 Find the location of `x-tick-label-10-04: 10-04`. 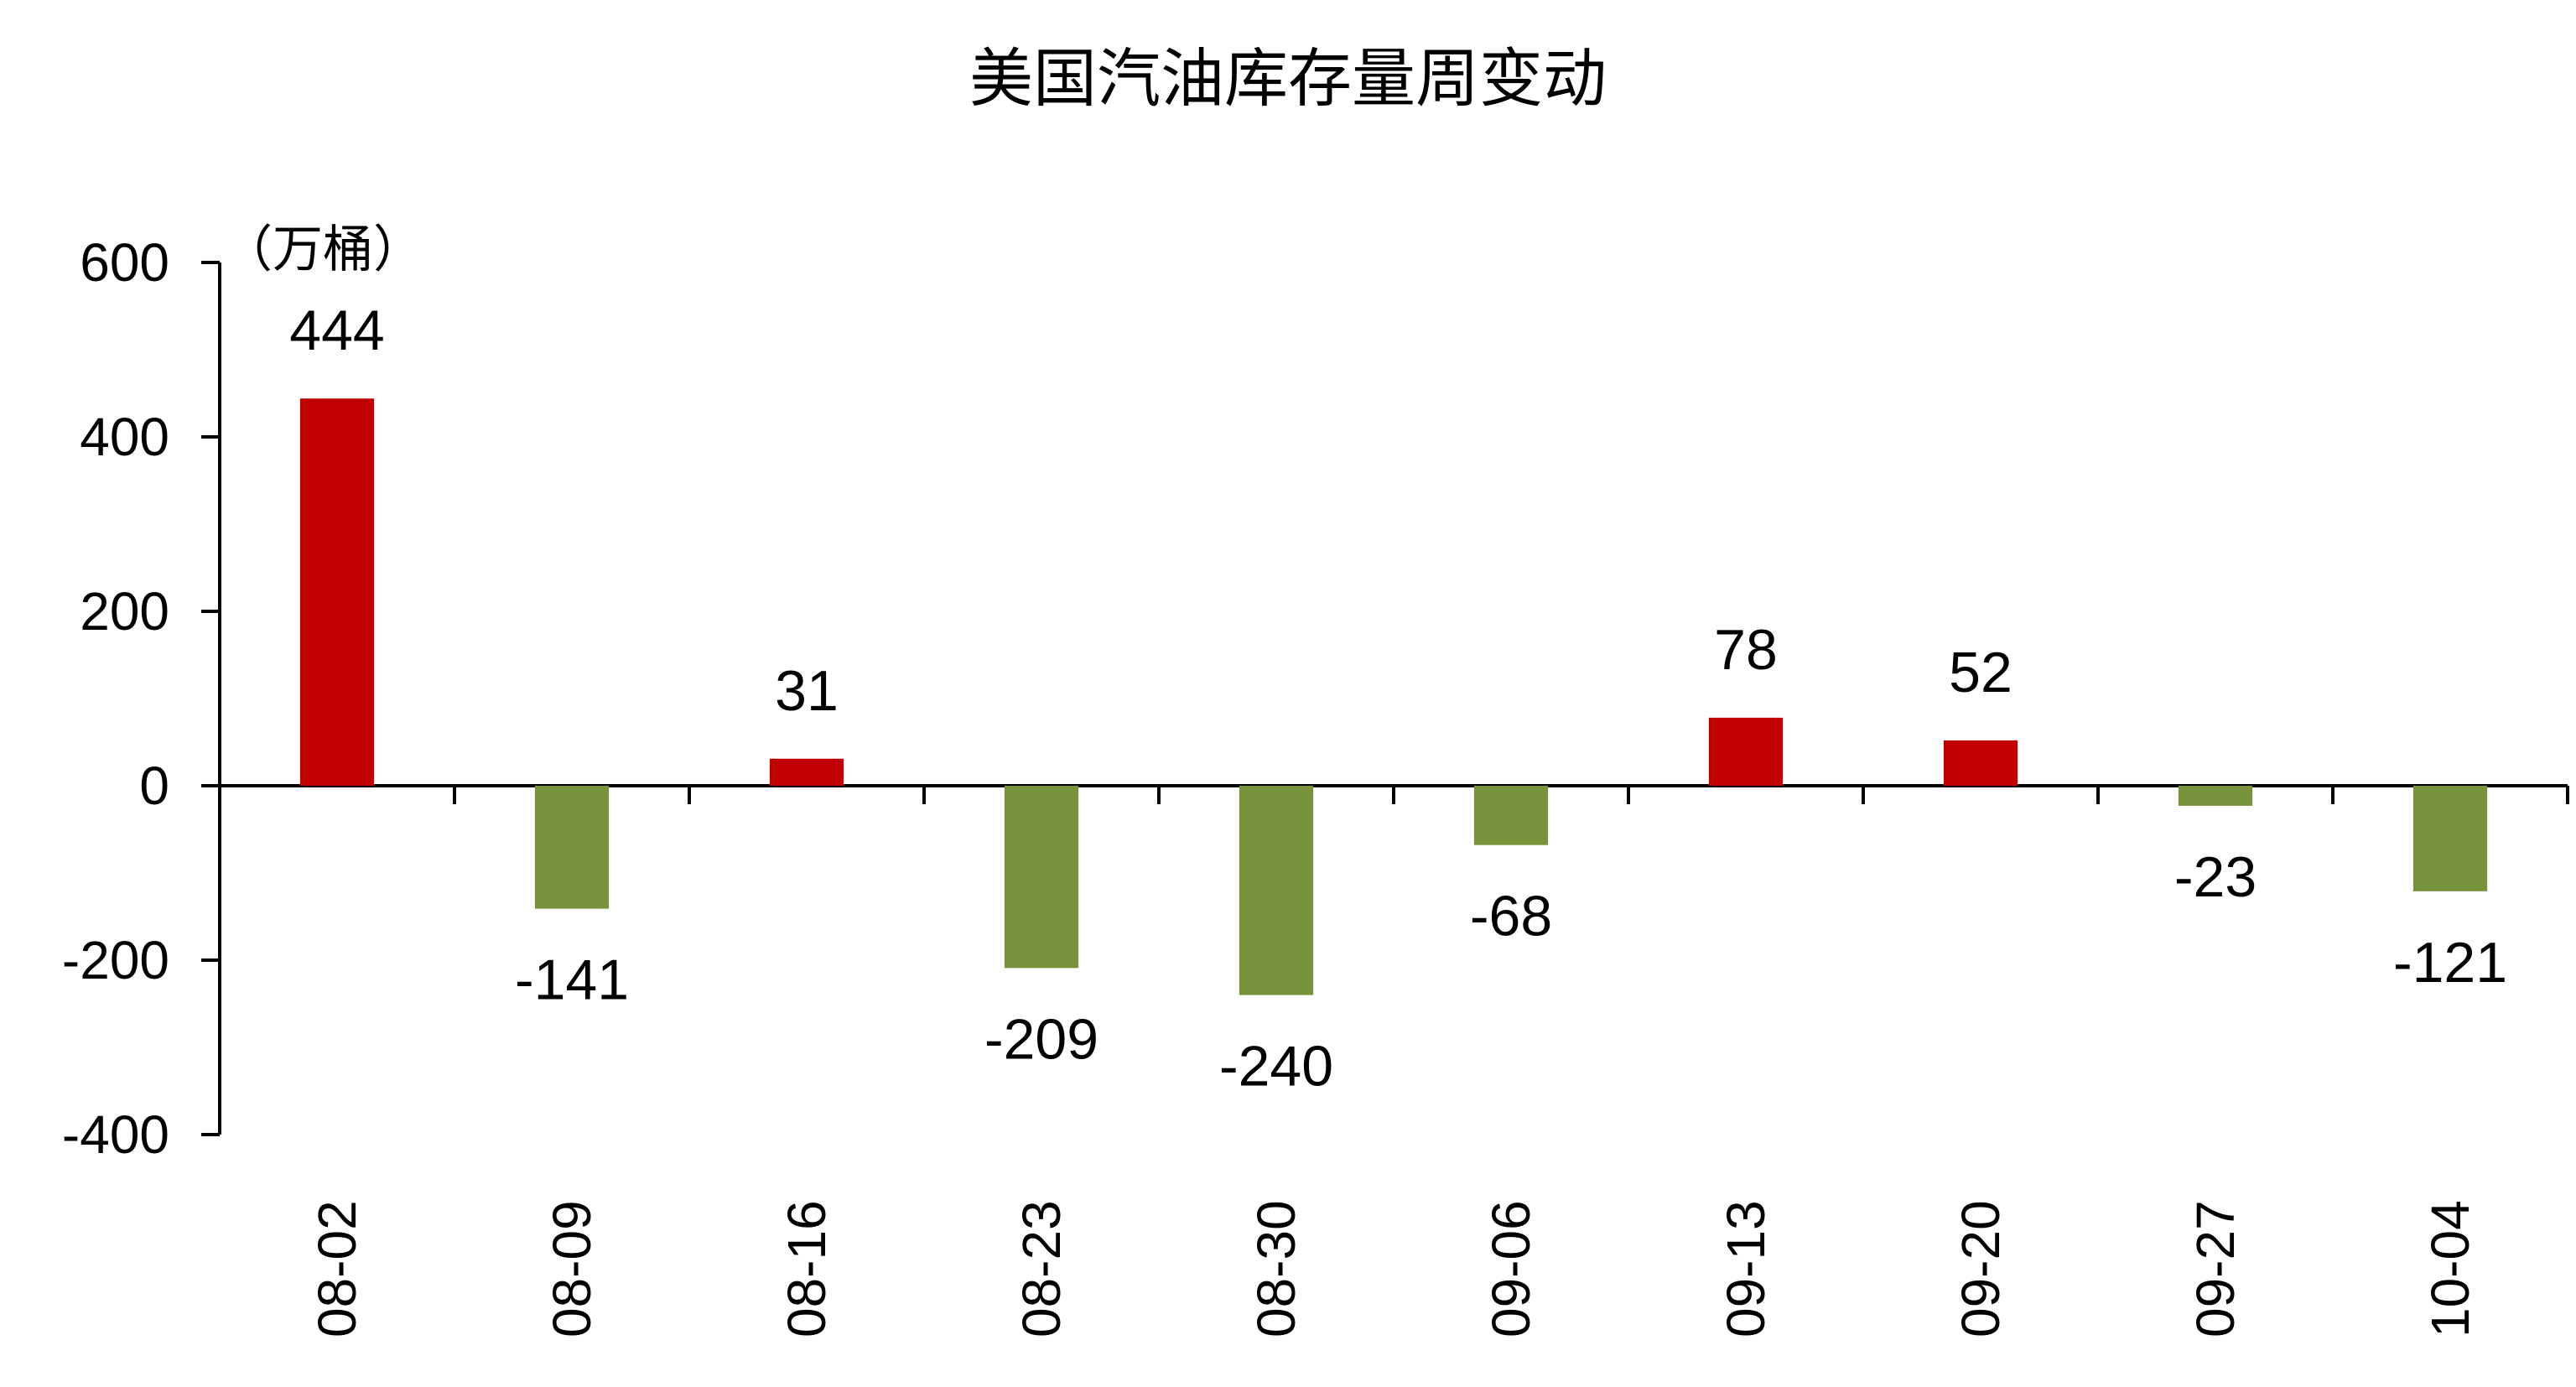

x-tick-label-10-04: 10-04 is located at coordinates (2450, 1269).